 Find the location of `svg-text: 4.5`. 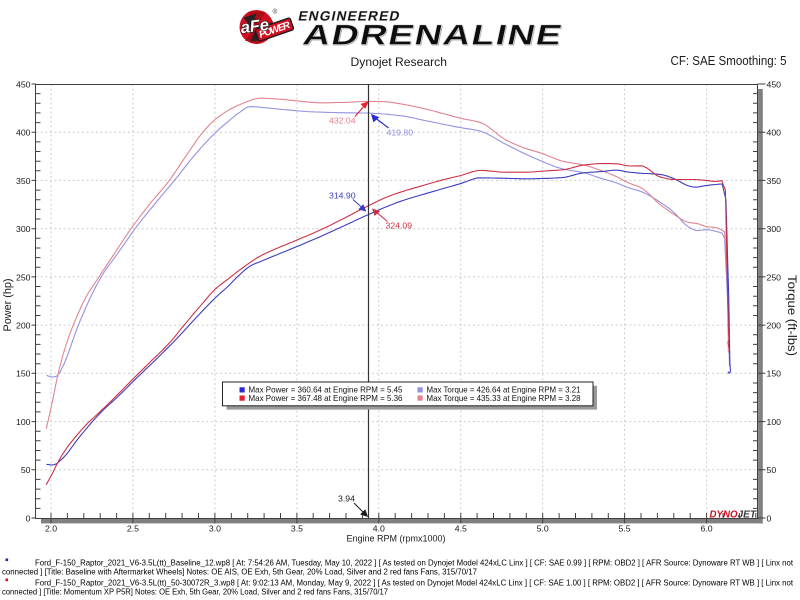

svg-text: 4.5 is located at coordinates (461, 529).